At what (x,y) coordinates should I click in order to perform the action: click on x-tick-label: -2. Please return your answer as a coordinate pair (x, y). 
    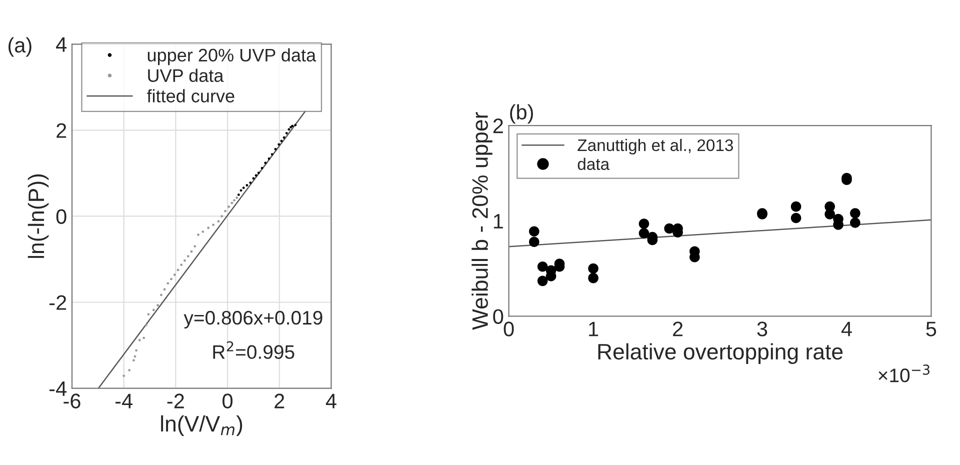
    Looking at the image, I should click on (175, 401).